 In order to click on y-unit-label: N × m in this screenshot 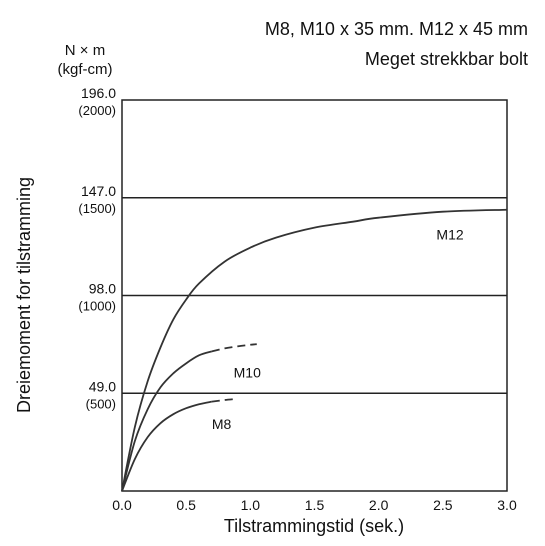, I will do `click(85, 50)`.